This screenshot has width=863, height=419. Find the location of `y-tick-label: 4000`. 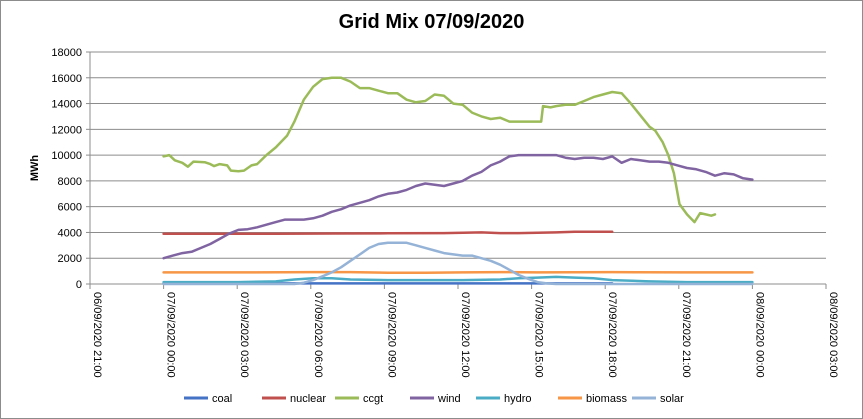

y-tick-label: 4000 is located at coordinates (70, 233).